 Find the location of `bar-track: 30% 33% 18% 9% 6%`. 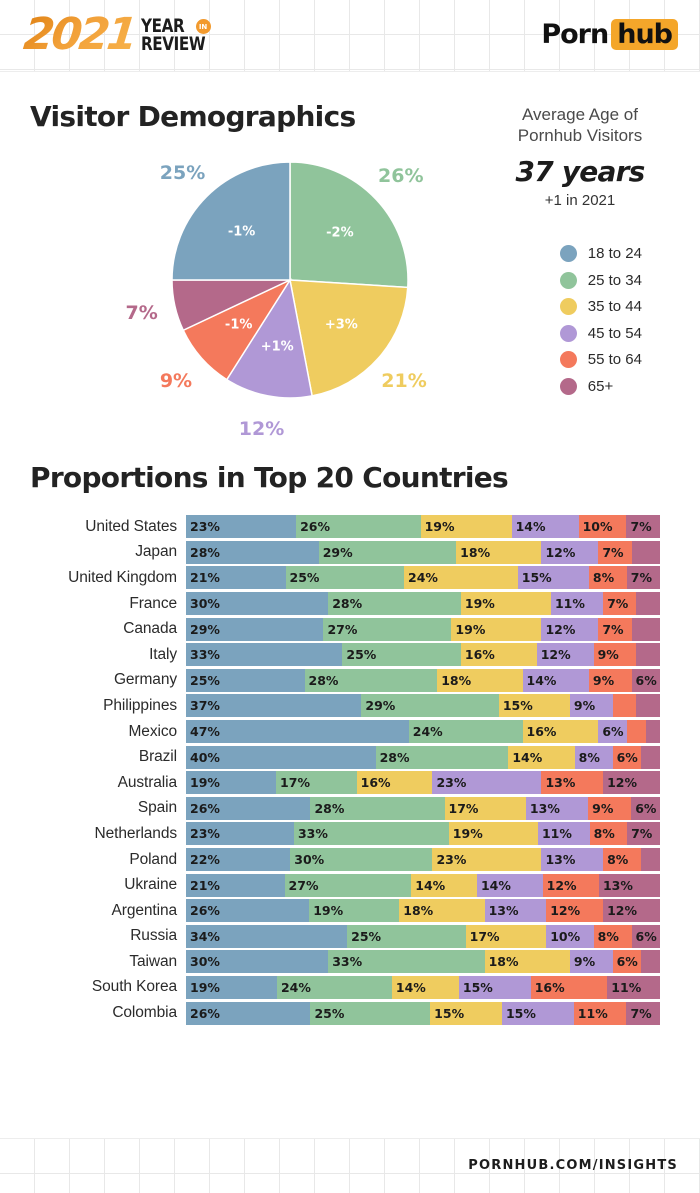

bar-track: 30% 33% 18% 9% 6% is located at coordinates (423, 962).